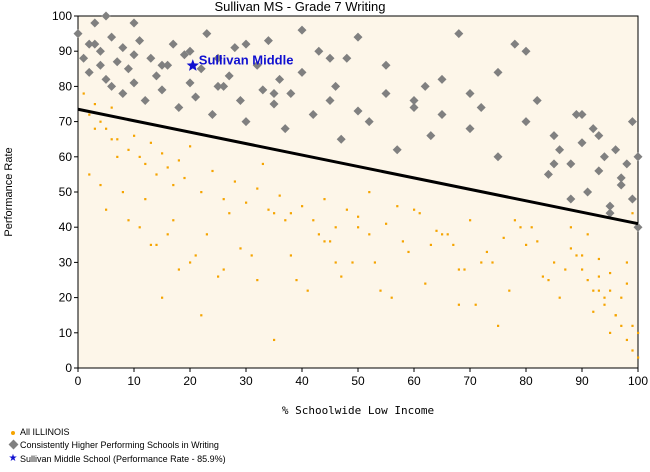 This screenshot has width=650, height=472. I want to click on y-tick-label: 60, so click(66, 157).